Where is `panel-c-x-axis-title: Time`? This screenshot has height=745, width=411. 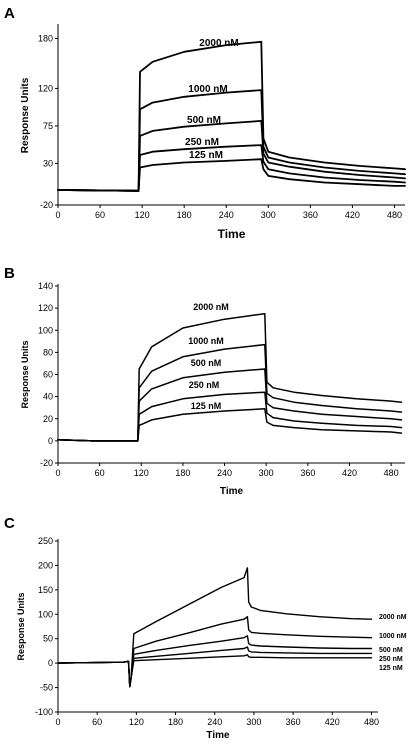
panel-c-x-axis-title: Time is located at coordinates (218, 735).